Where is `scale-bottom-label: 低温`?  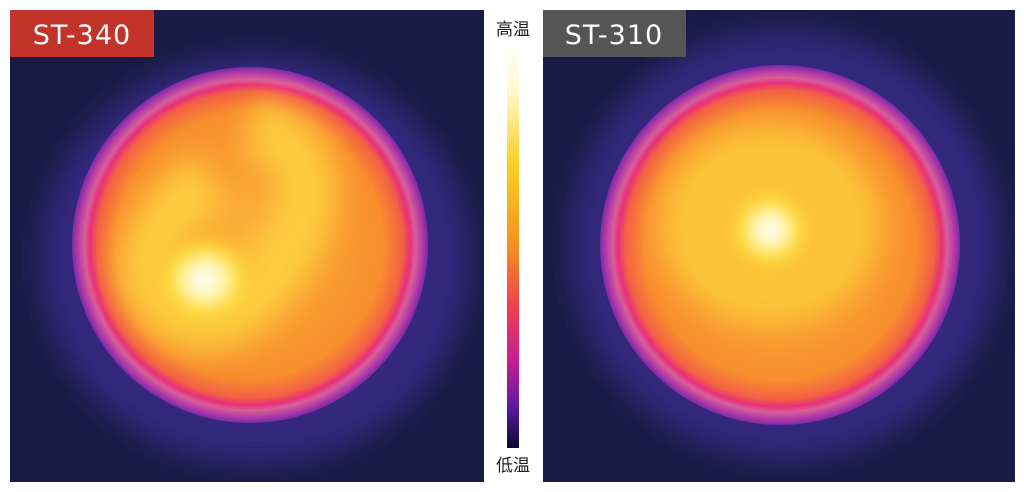
scale-bottom-label: 低温 is located at coordinates (513, 466).